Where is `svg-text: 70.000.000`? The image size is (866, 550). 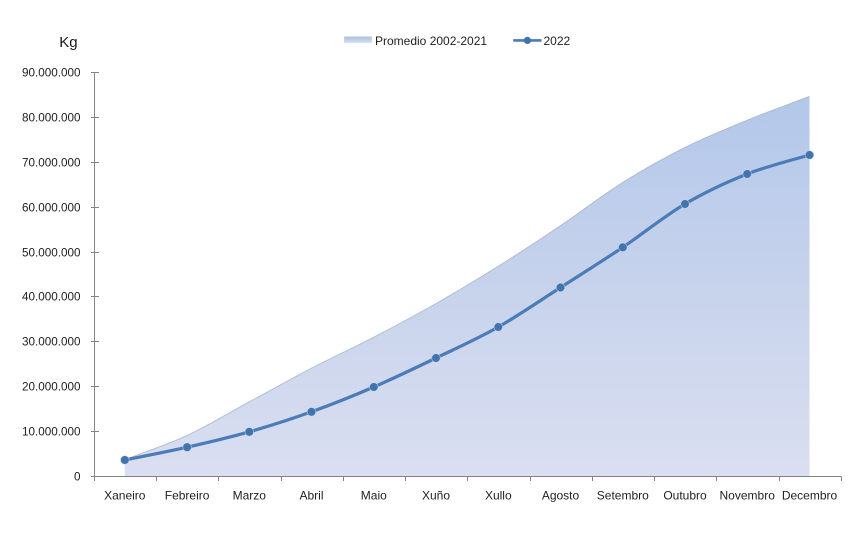
svg-text: 70.000.000 is located at coordinates (51, 163).